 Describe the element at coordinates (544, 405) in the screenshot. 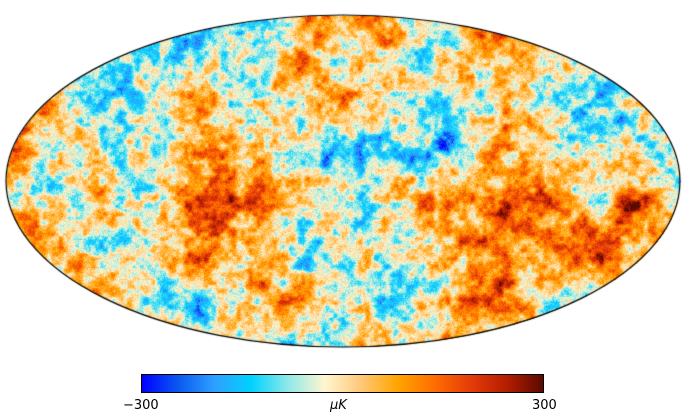

I see `colorbar-max-label: 300` at that location.